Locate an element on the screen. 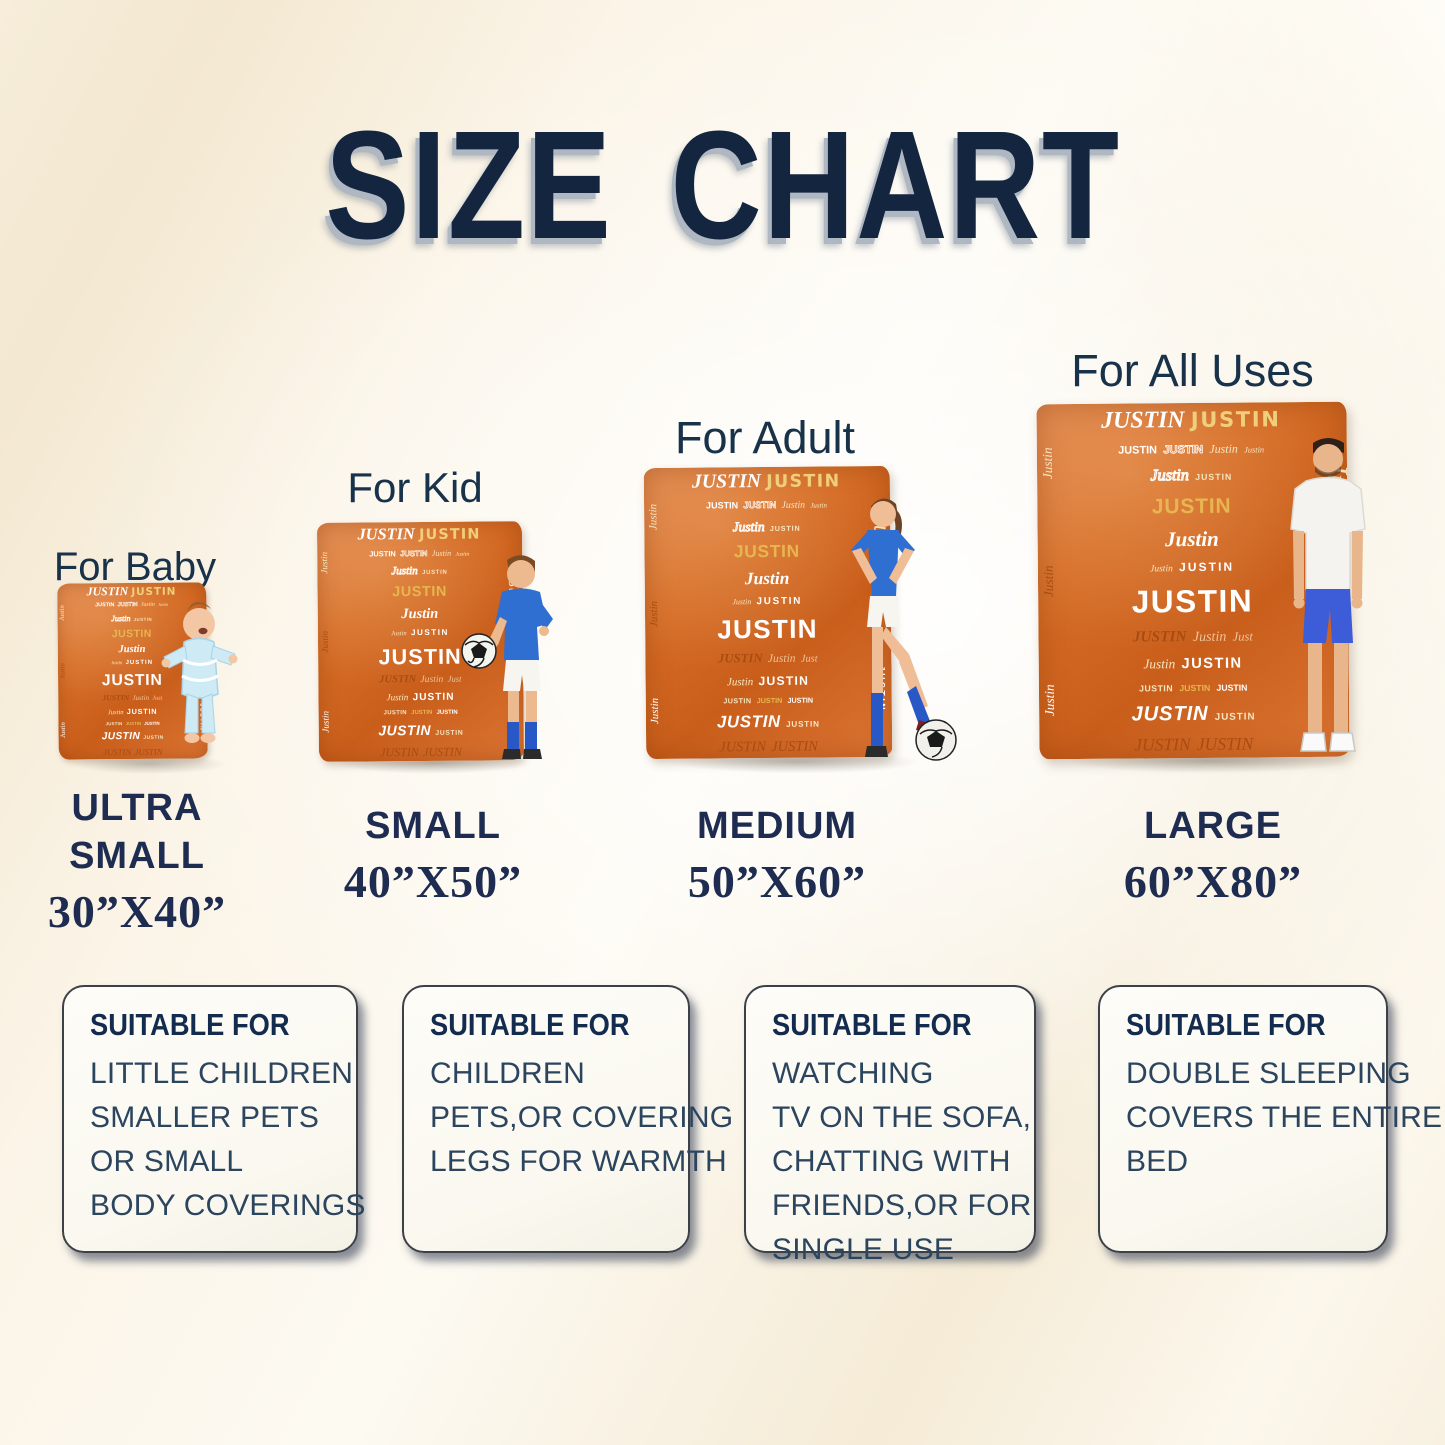  text-line: PETS,OR COVERING is located at coordinates (582, 1117).